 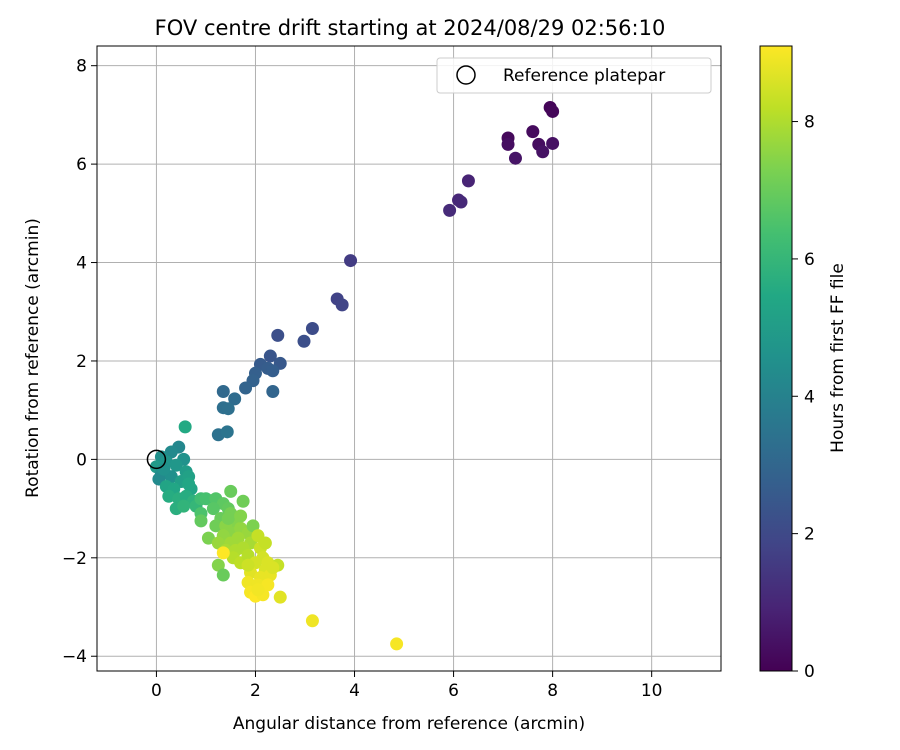 What do you see at coordinates (81, 165) in the screenshot?
I see `y-tick-label: 6` at bounding box center [81, 165].